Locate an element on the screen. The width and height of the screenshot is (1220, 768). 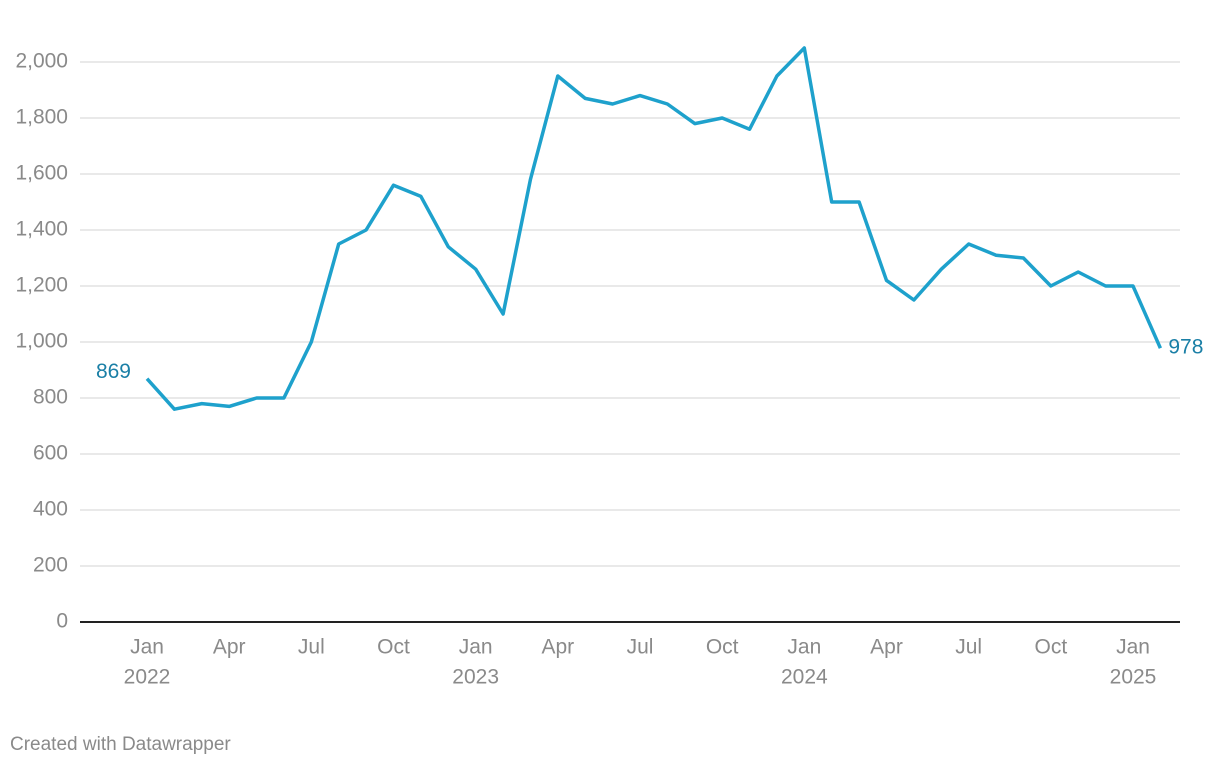
credit: Created with Datawrapper is located at coordinates (120, 744).